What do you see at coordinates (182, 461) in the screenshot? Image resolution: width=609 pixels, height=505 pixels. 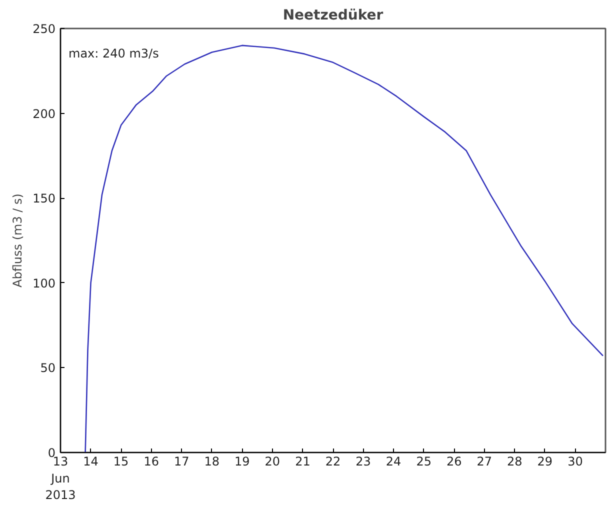 I see `x-tick-label: 17` at bounding box center [182, 461].